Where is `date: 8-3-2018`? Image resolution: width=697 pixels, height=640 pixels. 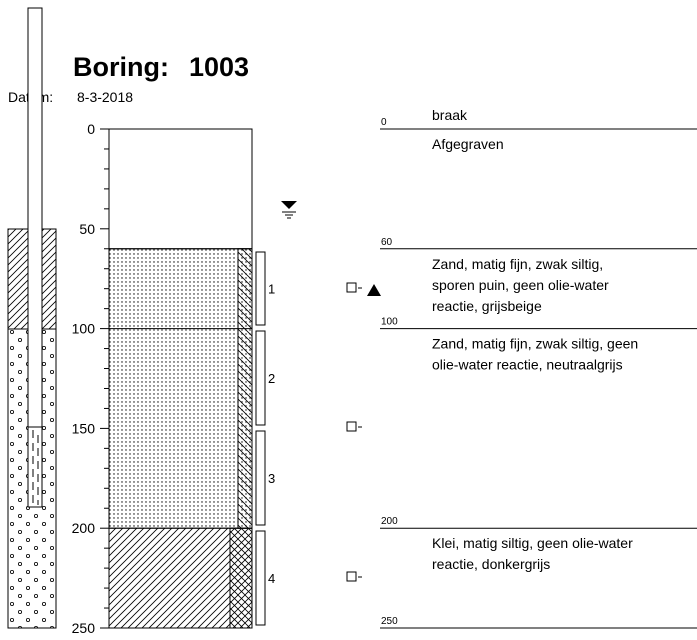 date: 8-3-2018 is located at coordinates (105, 97).